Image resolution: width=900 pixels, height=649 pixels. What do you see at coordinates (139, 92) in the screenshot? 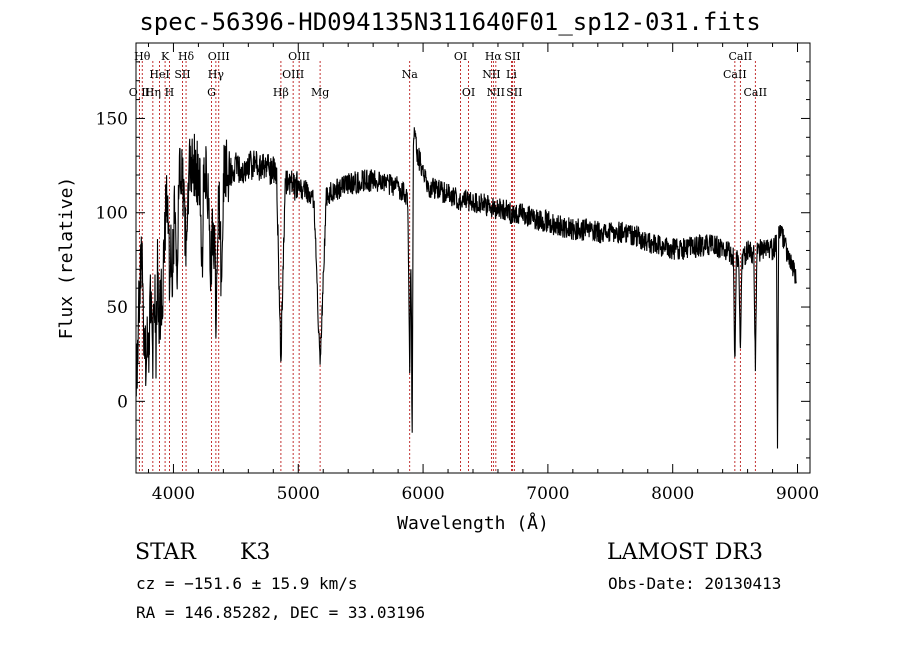
I see `line-marker-label: O II` at bounding box center [139, 92].